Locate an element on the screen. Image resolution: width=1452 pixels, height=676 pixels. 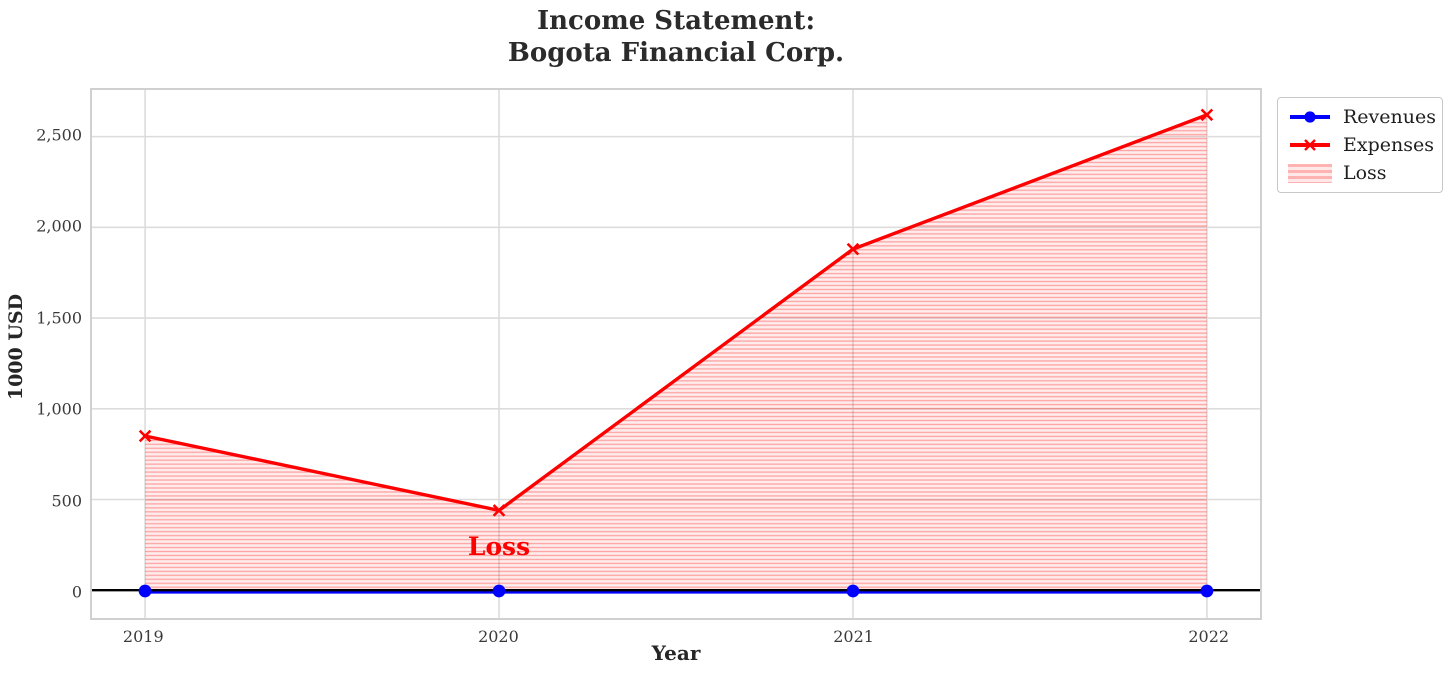
legend-label-revenues: Revenues is located at coordinates (1389, 116).